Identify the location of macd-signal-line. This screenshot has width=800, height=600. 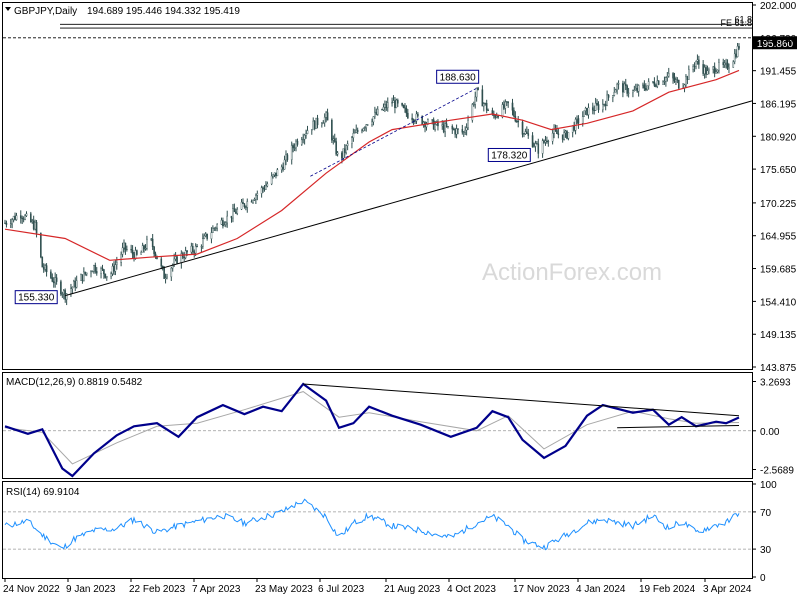
(372, 428).